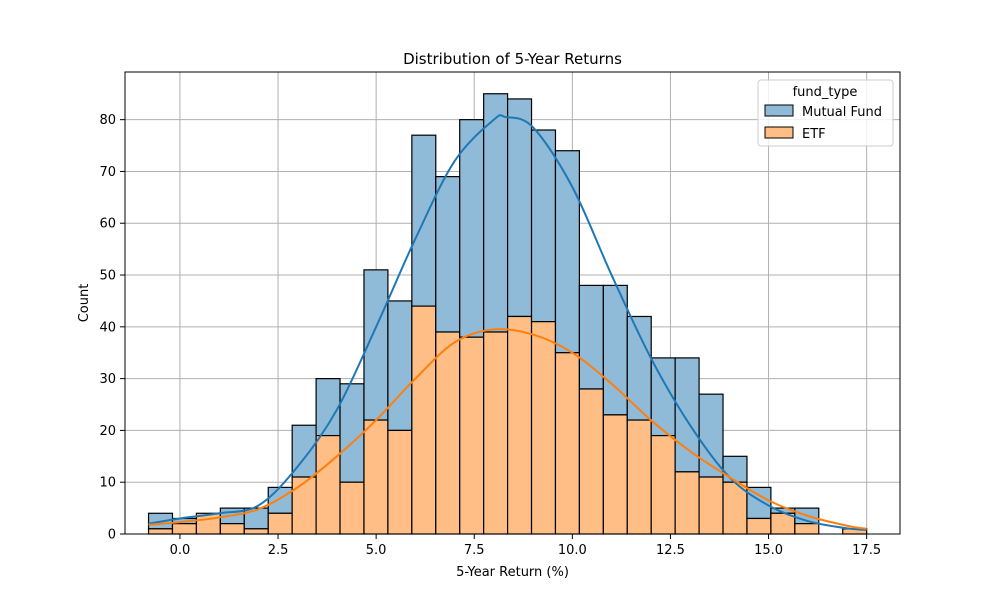 The height and width of the screenshot is (600, 1000). I want to click on legend-swatch-mutual-fund, so click(779, 110).